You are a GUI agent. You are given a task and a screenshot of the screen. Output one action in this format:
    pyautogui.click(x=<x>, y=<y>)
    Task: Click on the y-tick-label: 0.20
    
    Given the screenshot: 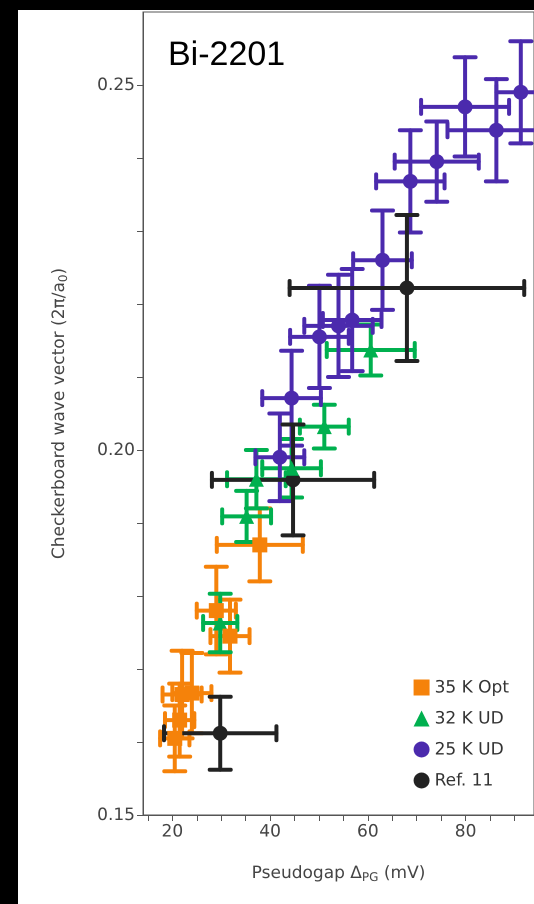 What is the action you would take?
    pyautogui.click(x=116, y=450)
    